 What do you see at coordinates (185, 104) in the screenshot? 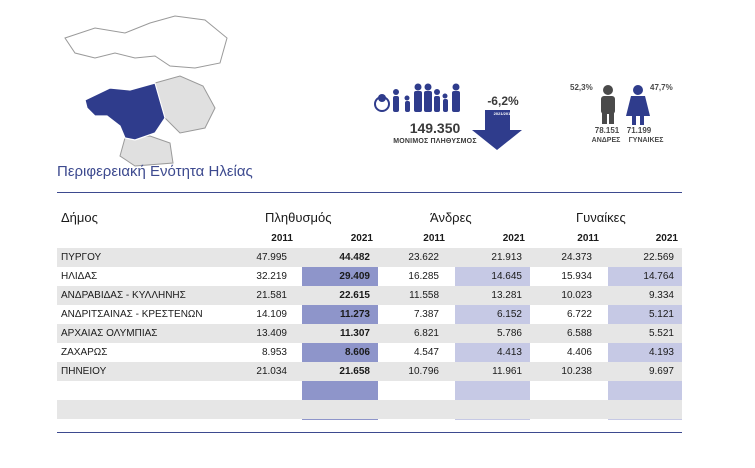
I see `map-neighbor-east` at bounding box center [185, 104].